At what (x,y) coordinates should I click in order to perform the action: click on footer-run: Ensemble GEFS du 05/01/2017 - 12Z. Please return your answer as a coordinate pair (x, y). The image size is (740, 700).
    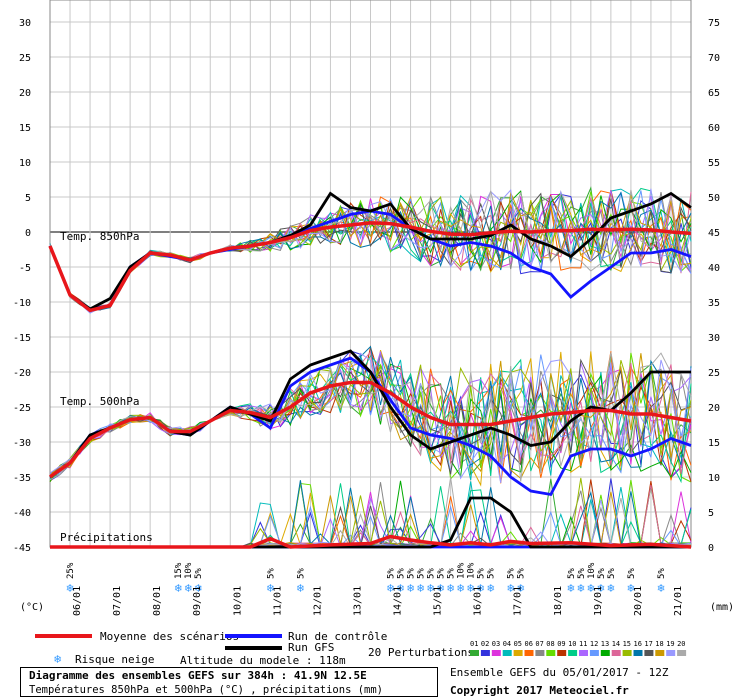
    Looking at the image, I should click on (559, 672).